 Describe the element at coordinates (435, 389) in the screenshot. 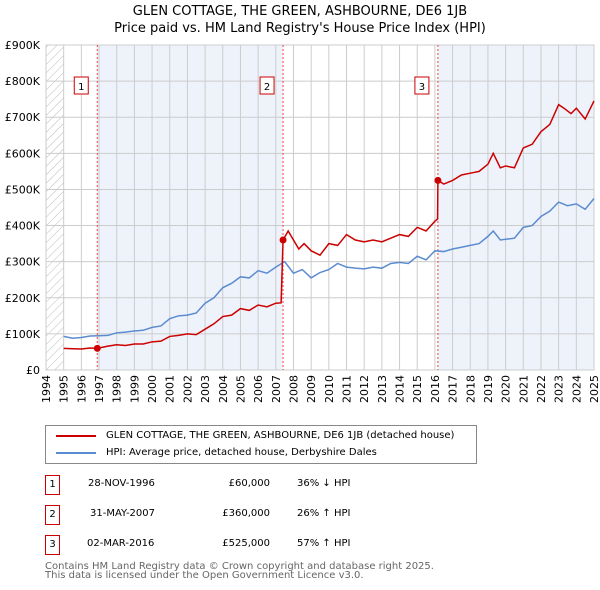

I see `x-tick-label: 2016` at that location.